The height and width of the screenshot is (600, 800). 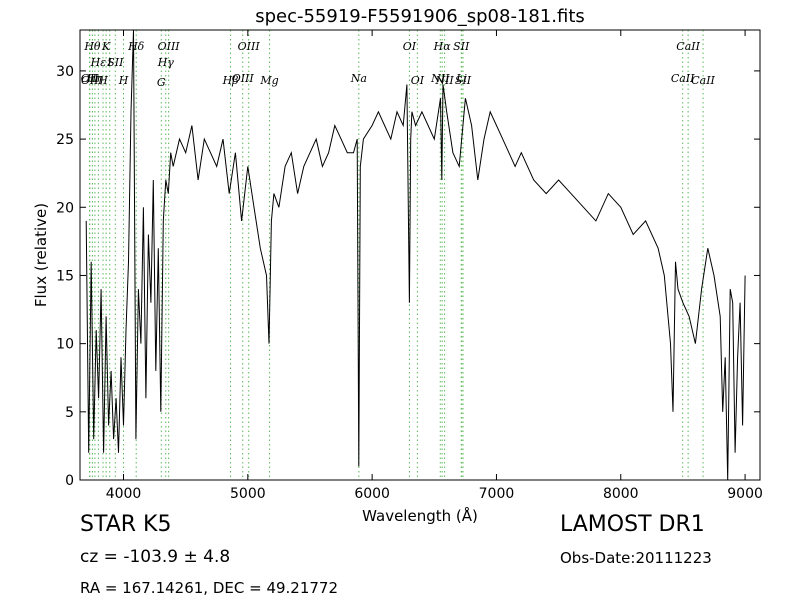 I want to click on y-tick-label: 30, so click(x=65, y=72).